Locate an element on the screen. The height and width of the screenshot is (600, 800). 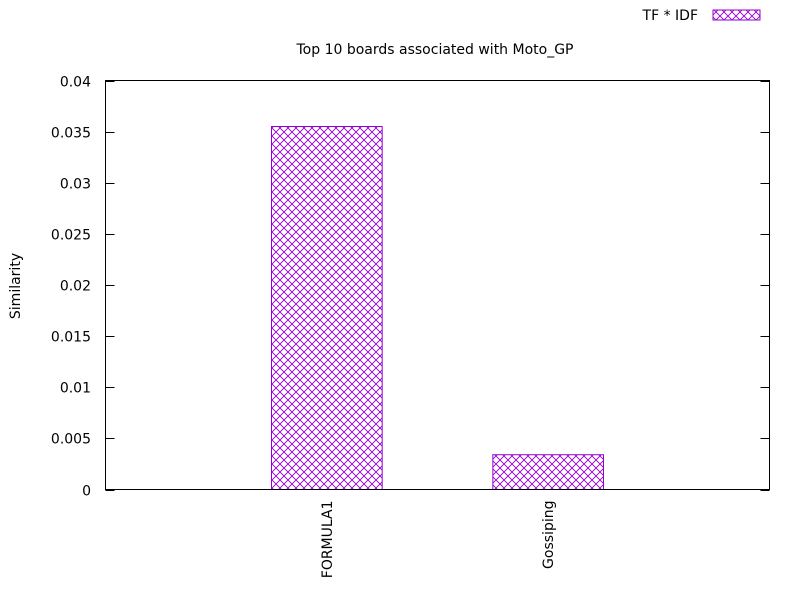
chart-title: Top 10 boards associated with Moto_GP is located at coordinates (435, 50).